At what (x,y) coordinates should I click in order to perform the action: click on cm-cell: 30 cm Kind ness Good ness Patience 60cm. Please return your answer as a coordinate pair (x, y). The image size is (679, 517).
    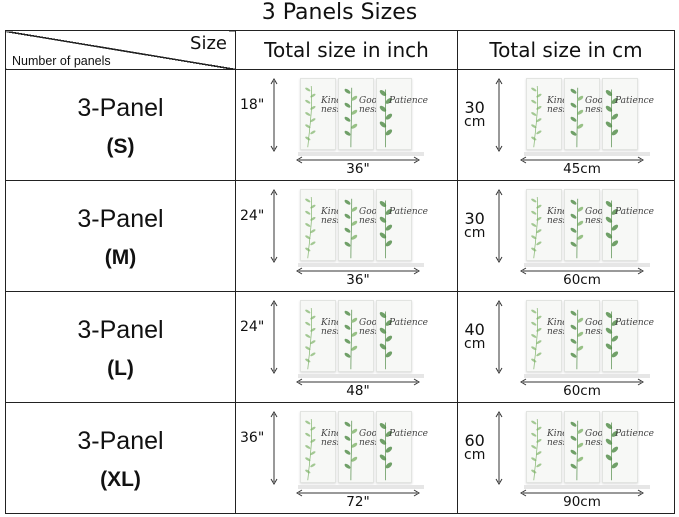
    Looking at the image, I should click on (566, 236).